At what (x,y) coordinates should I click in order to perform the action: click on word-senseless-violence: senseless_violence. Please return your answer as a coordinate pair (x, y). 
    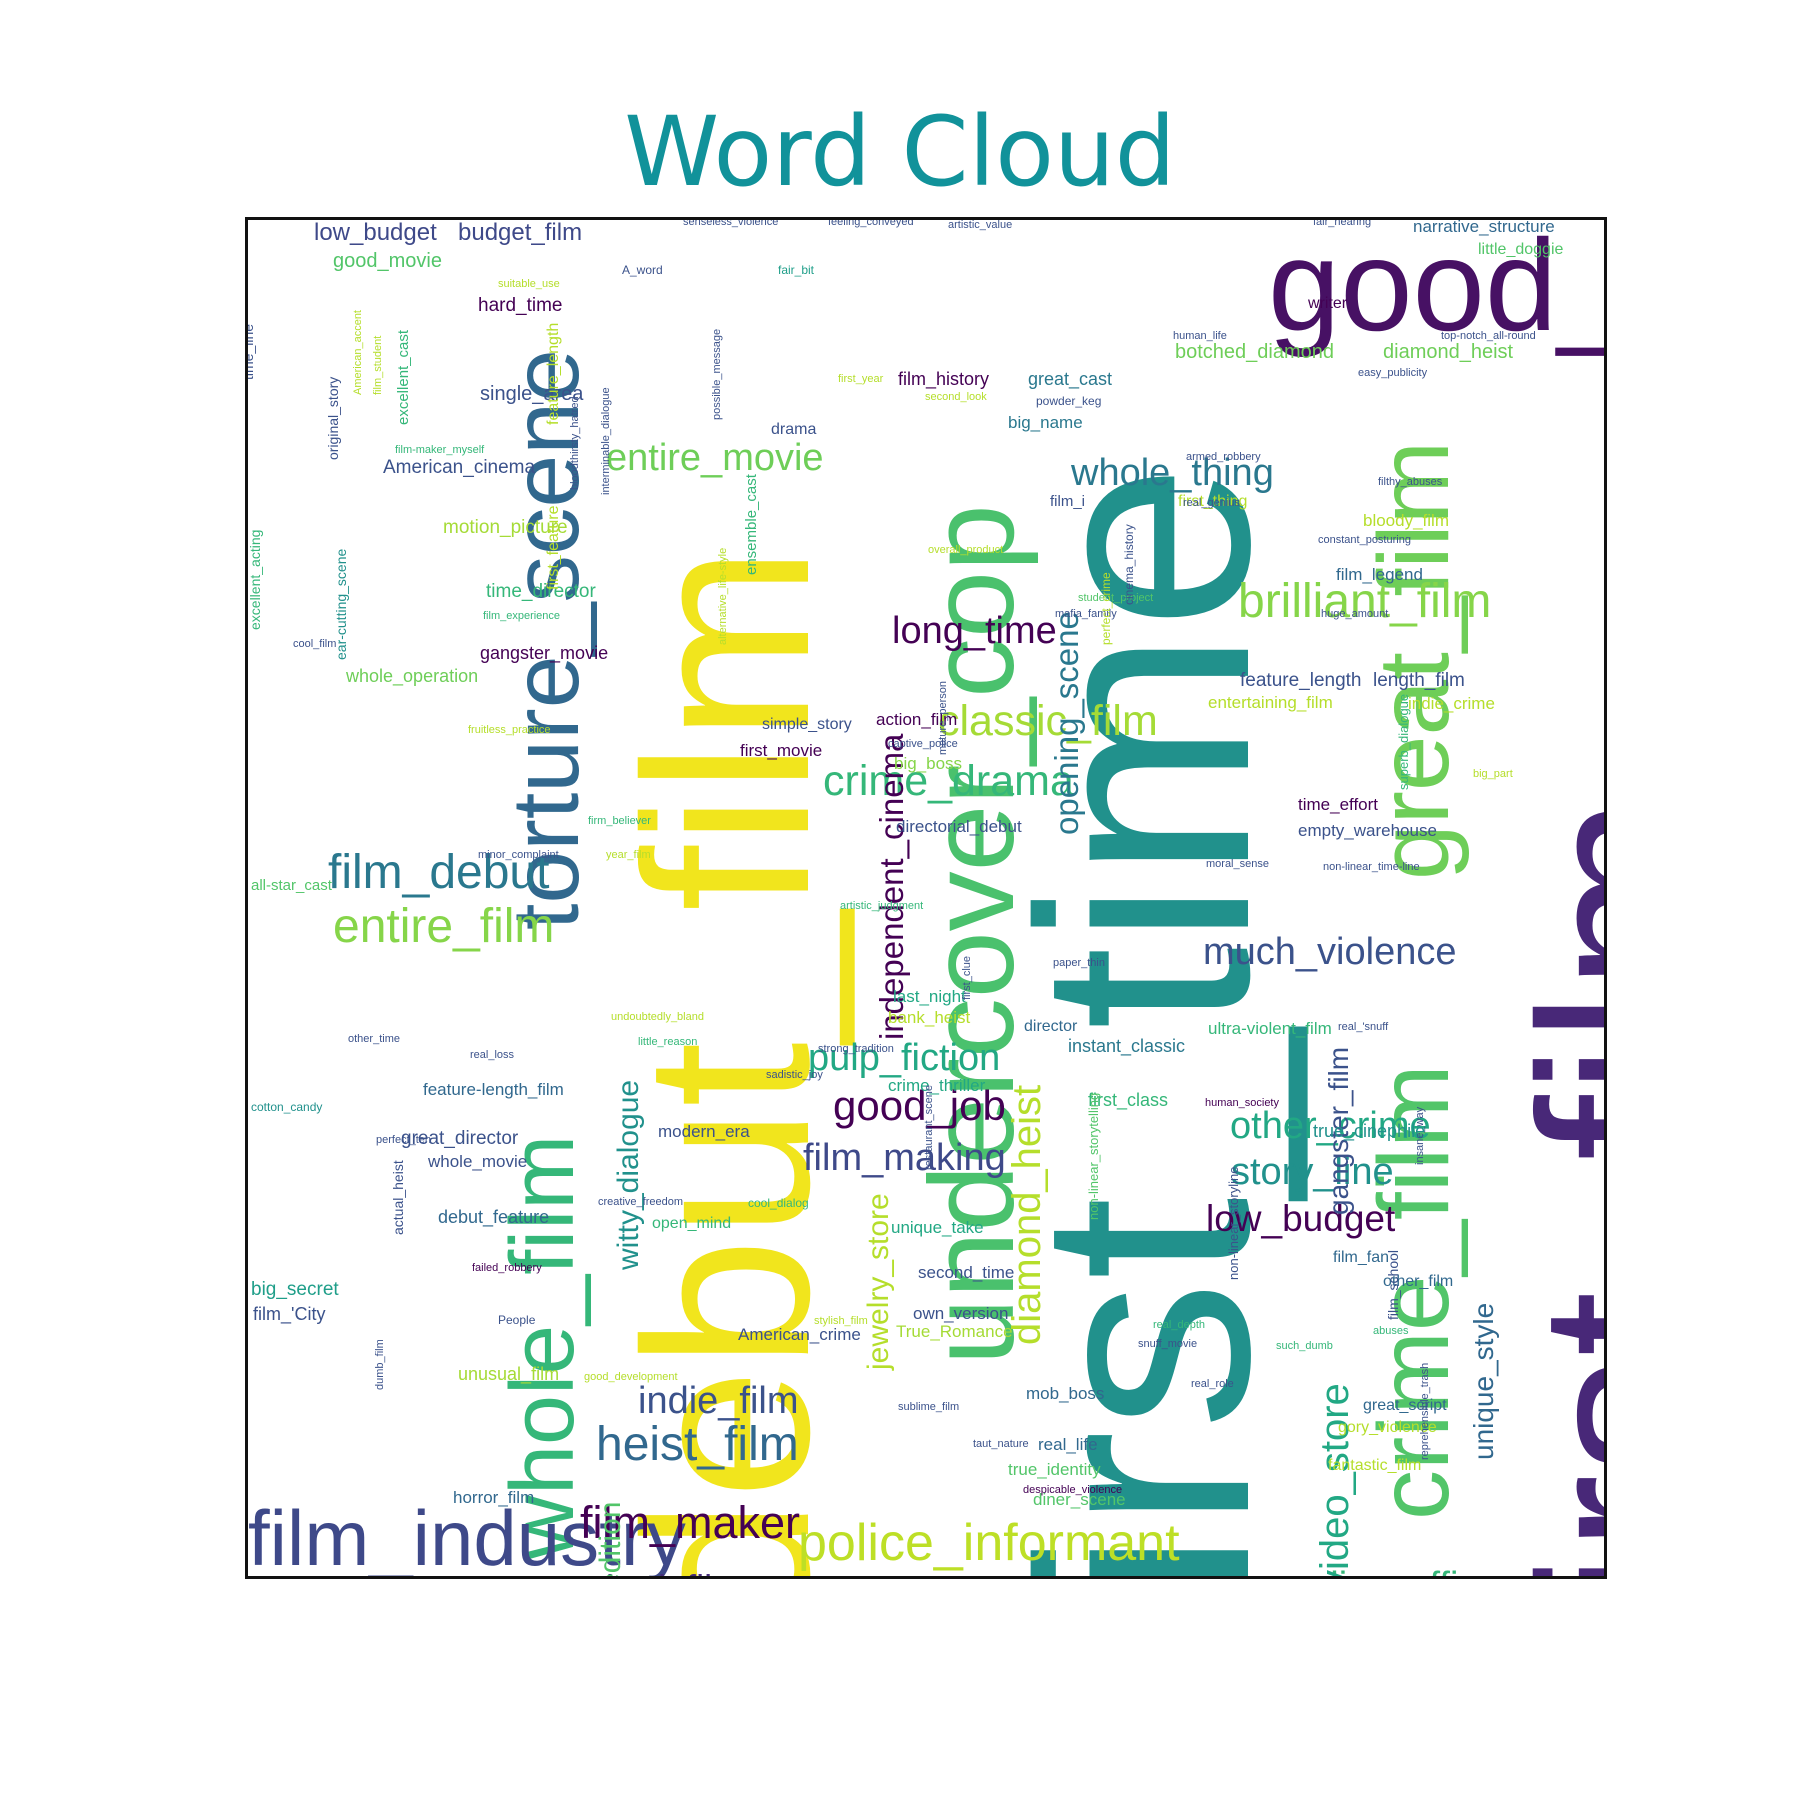
    Looking at the image, I should click on (730, 224).